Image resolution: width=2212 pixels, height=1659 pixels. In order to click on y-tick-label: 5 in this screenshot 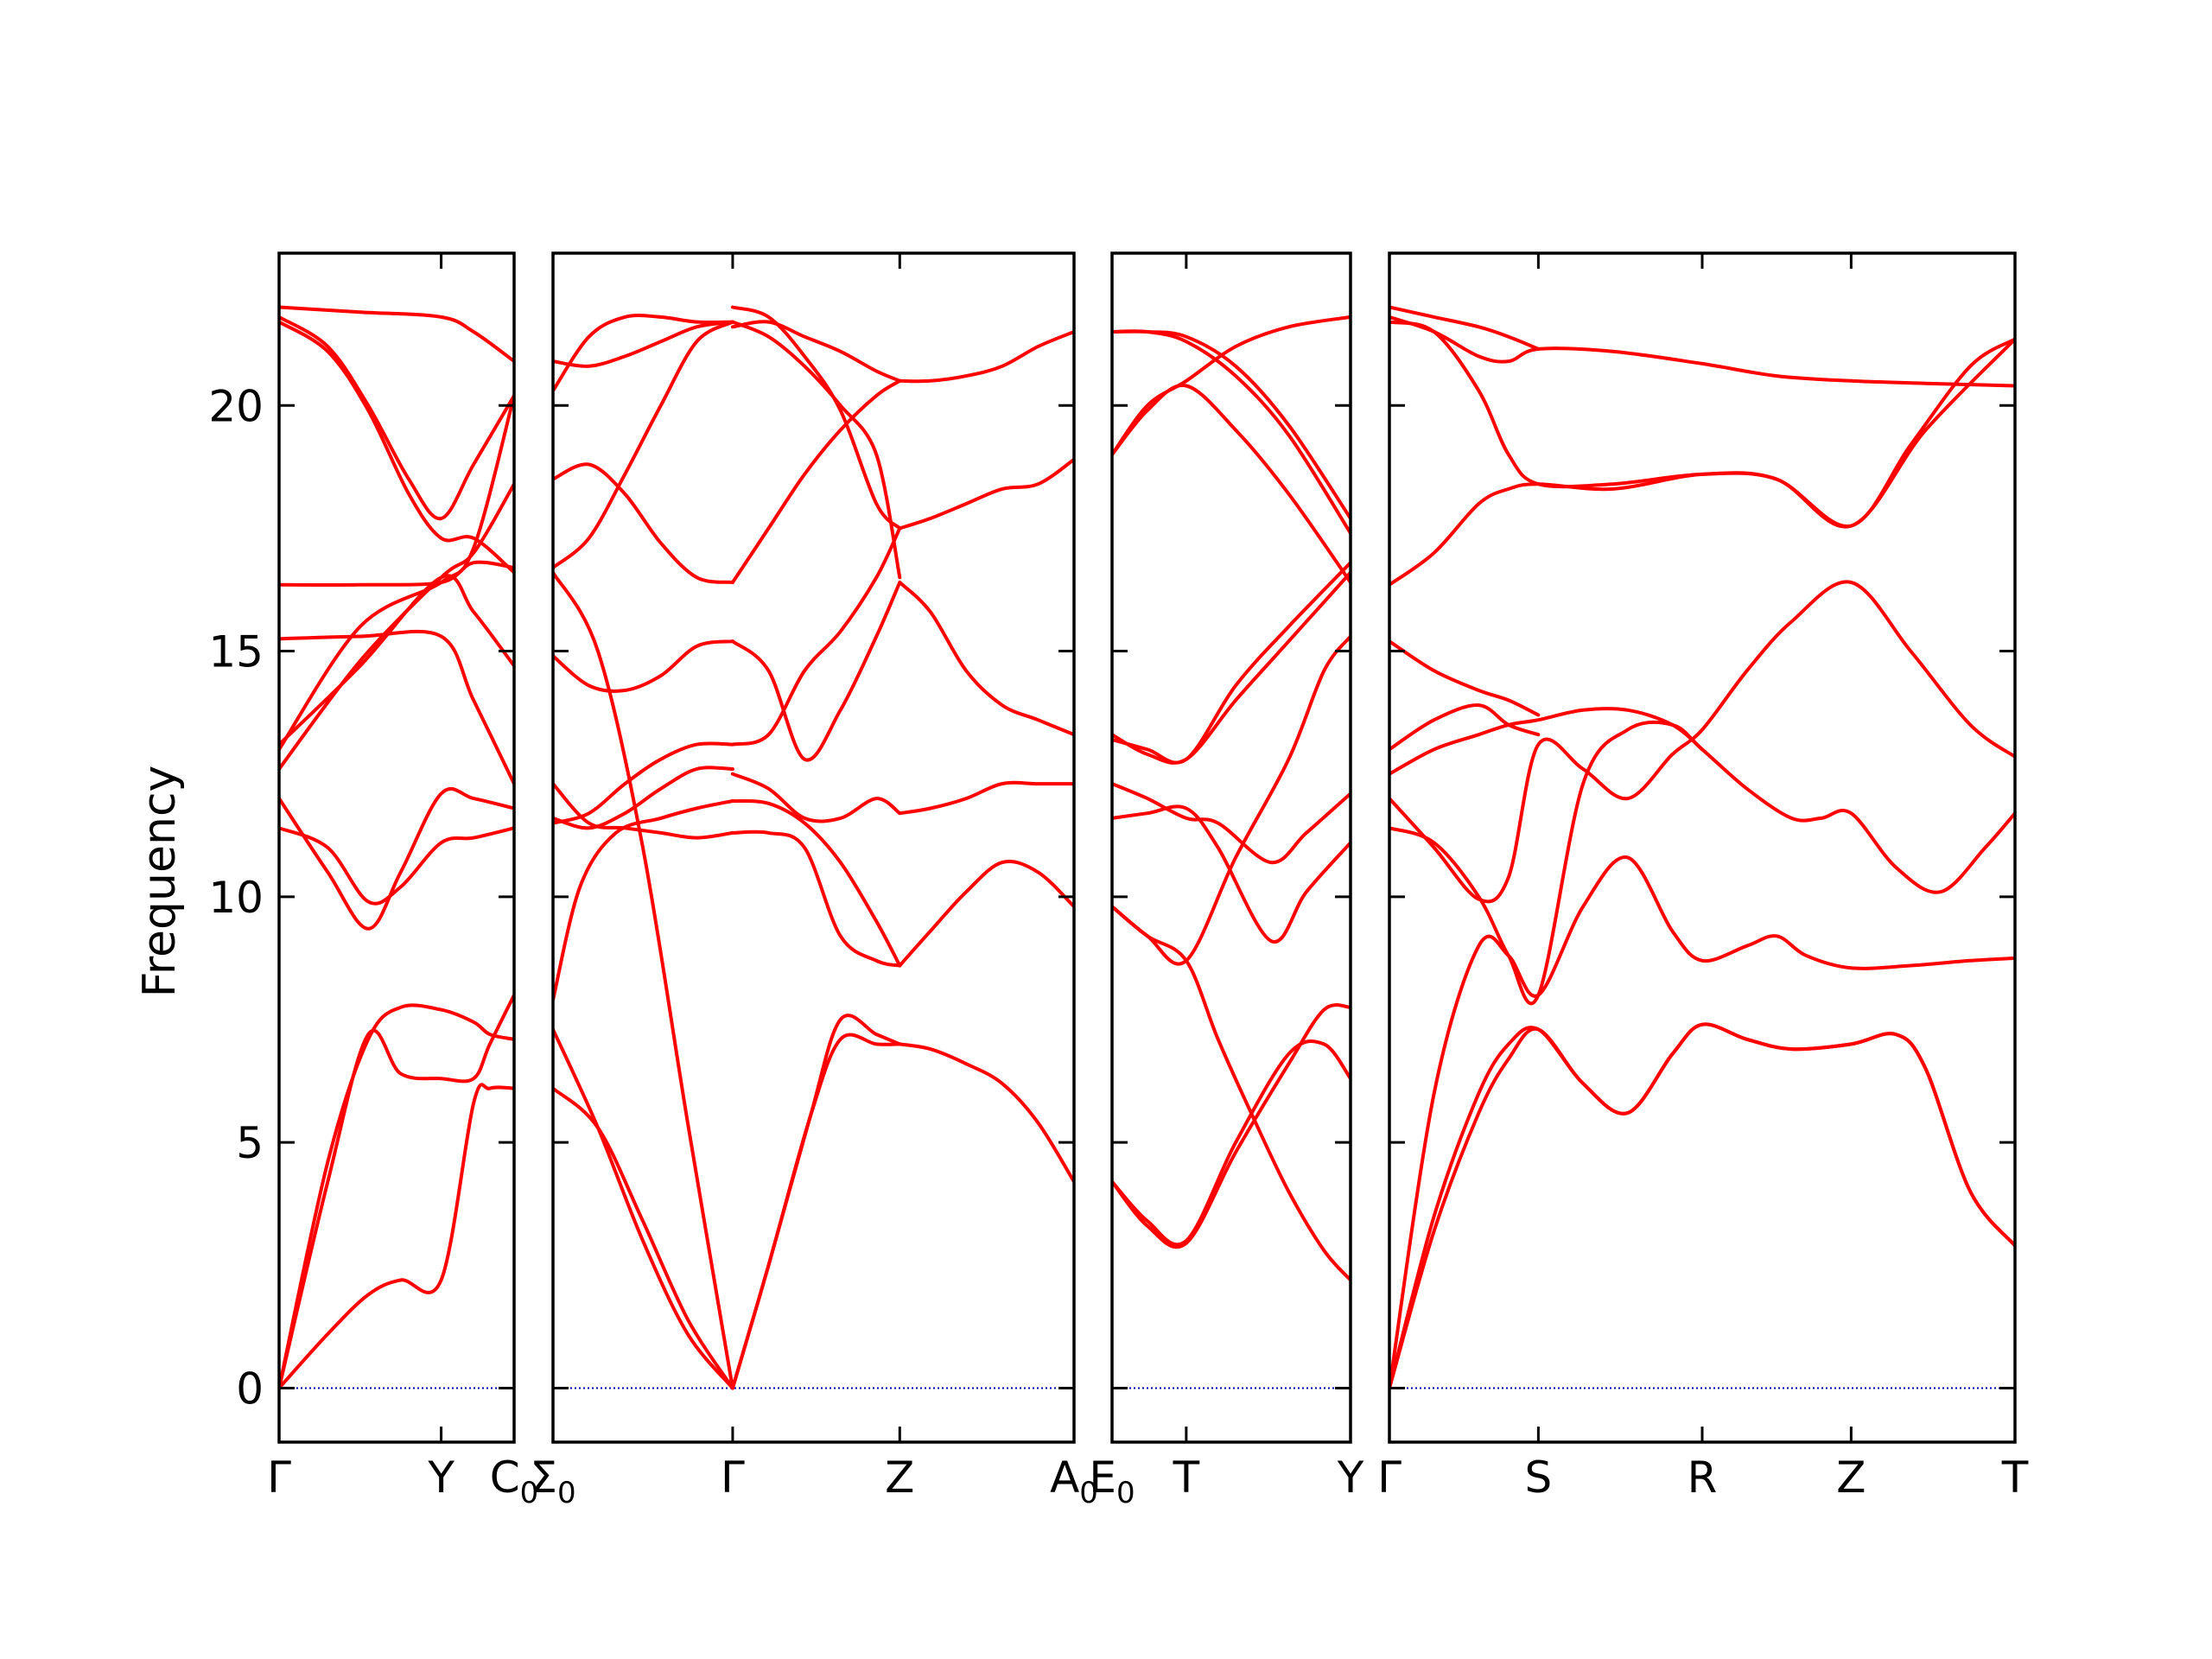, I will do `click(250, 1143)`.